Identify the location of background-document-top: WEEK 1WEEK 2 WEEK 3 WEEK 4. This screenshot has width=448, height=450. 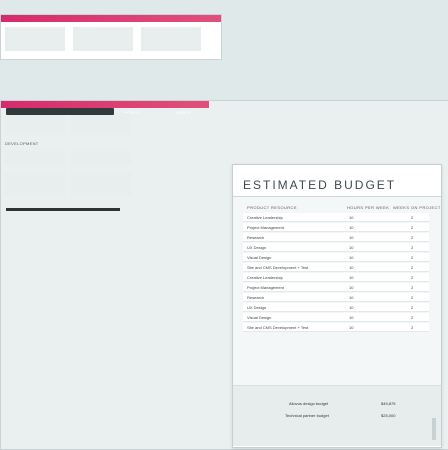
(111, 37).